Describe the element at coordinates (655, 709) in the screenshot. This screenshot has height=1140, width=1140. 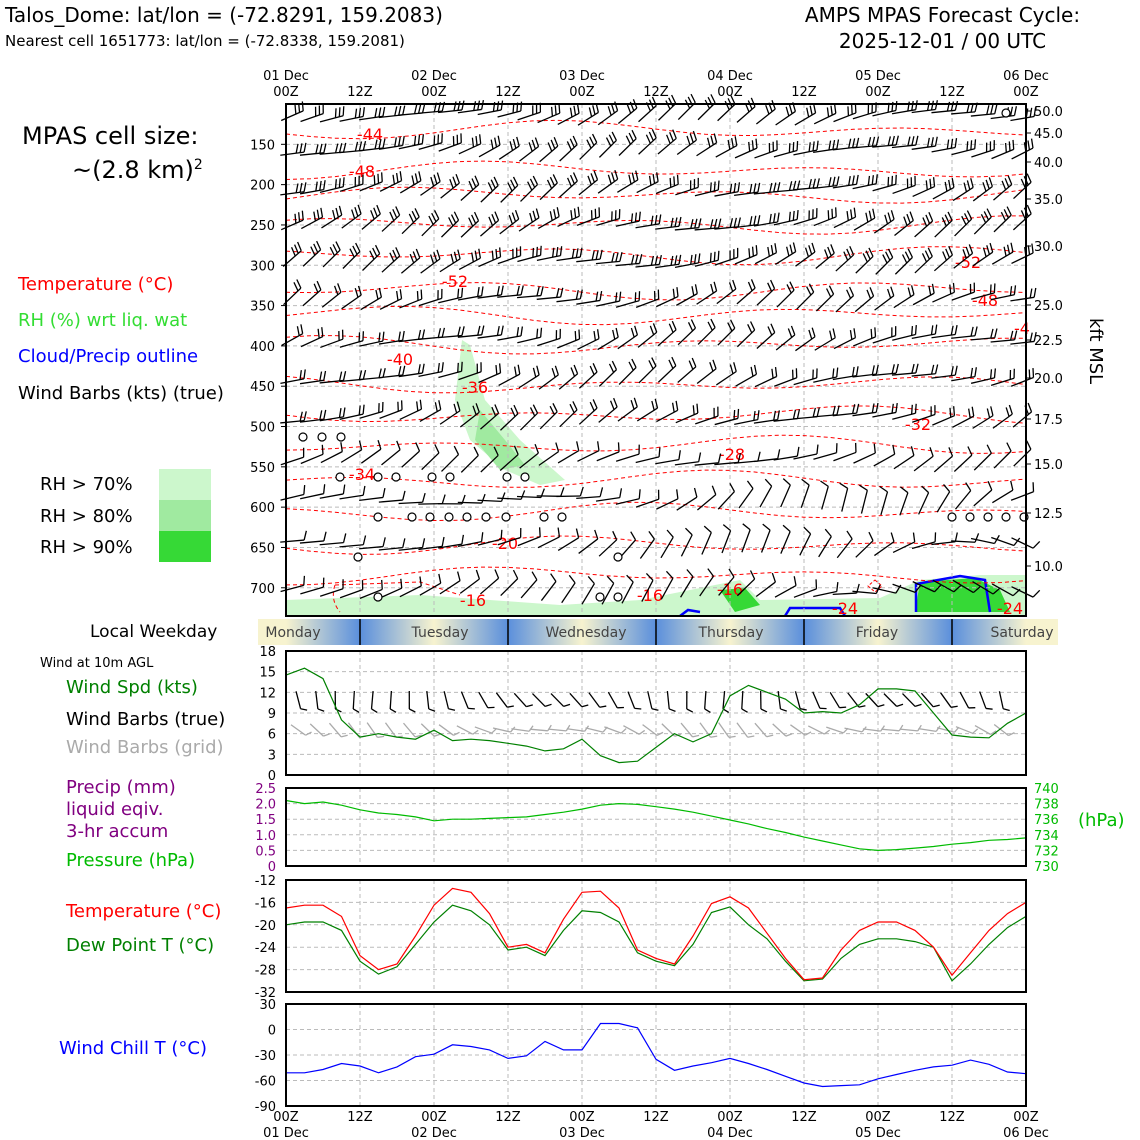
I see `wind-barb-true-flag` at that location.